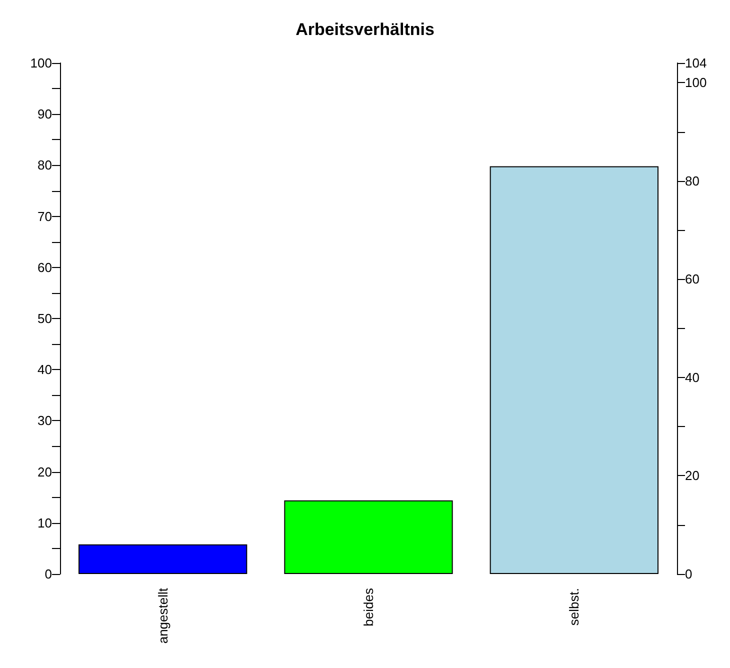 The height and width of the screenshot is (668, 730). Describe the element at coordinates (45, 165) in the screenshot. I see `y-tick-label: 80` at that location.